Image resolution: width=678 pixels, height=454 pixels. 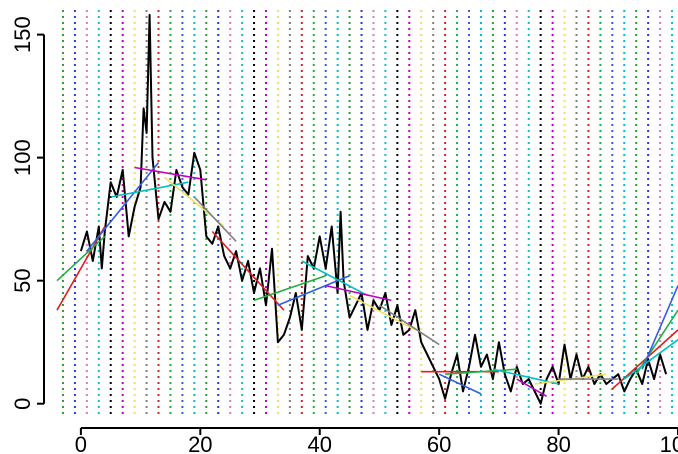 I want to click on y-tick-label: 100, so click(x=22, y=157).